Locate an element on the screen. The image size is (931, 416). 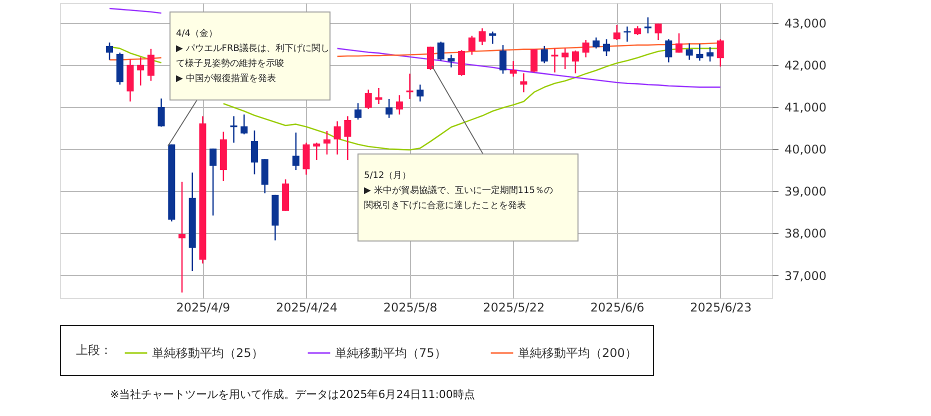
legend-label: 単純移動平均（25） is located at coordinates (208, 353).